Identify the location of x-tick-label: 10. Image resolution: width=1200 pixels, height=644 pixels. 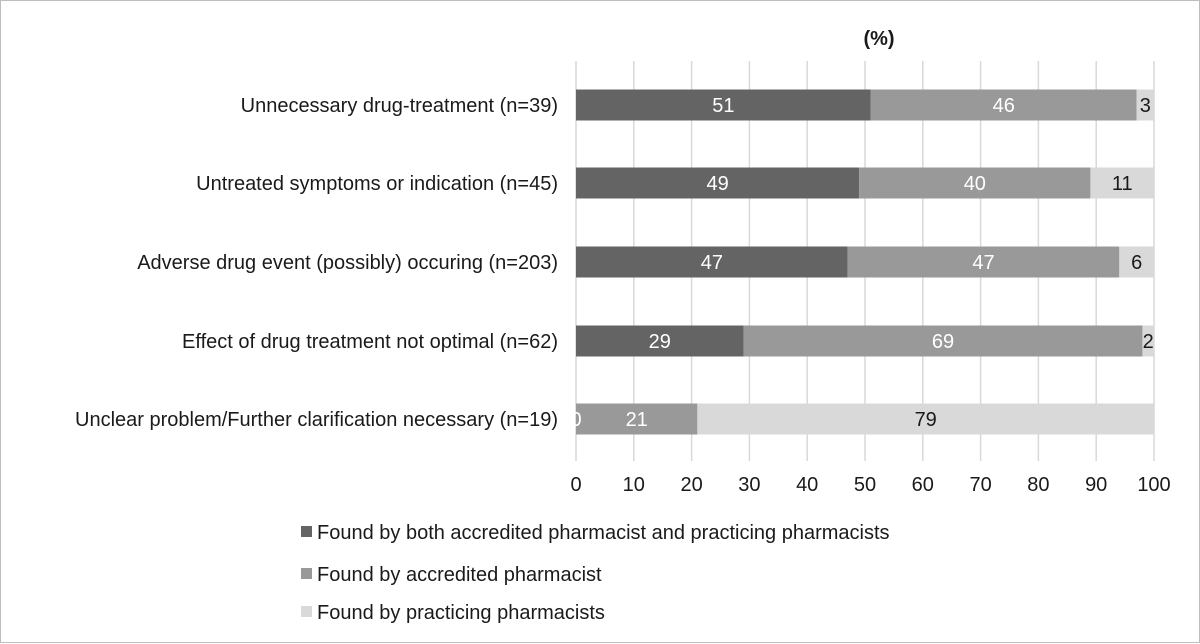
(634, 485).